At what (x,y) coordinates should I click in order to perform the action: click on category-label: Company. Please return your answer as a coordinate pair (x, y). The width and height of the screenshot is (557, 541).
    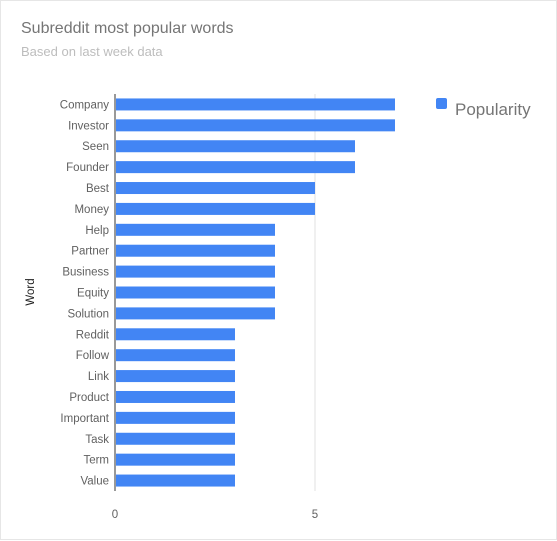
    Looking at the image, I should click on (84, 105).